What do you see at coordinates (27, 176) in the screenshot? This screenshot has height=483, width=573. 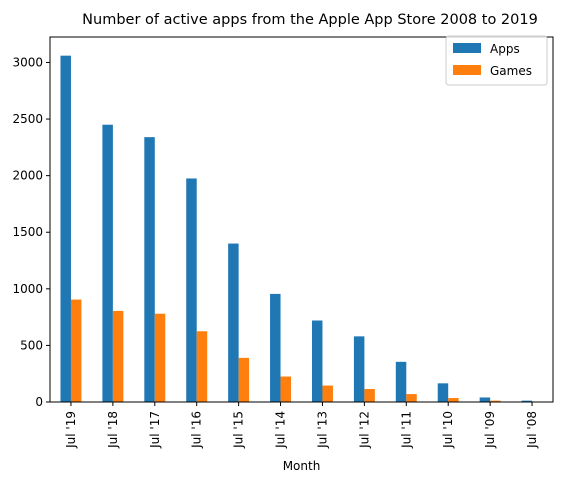 I see `y-tick-label-4: 2000` at bounding box center [27, 176].